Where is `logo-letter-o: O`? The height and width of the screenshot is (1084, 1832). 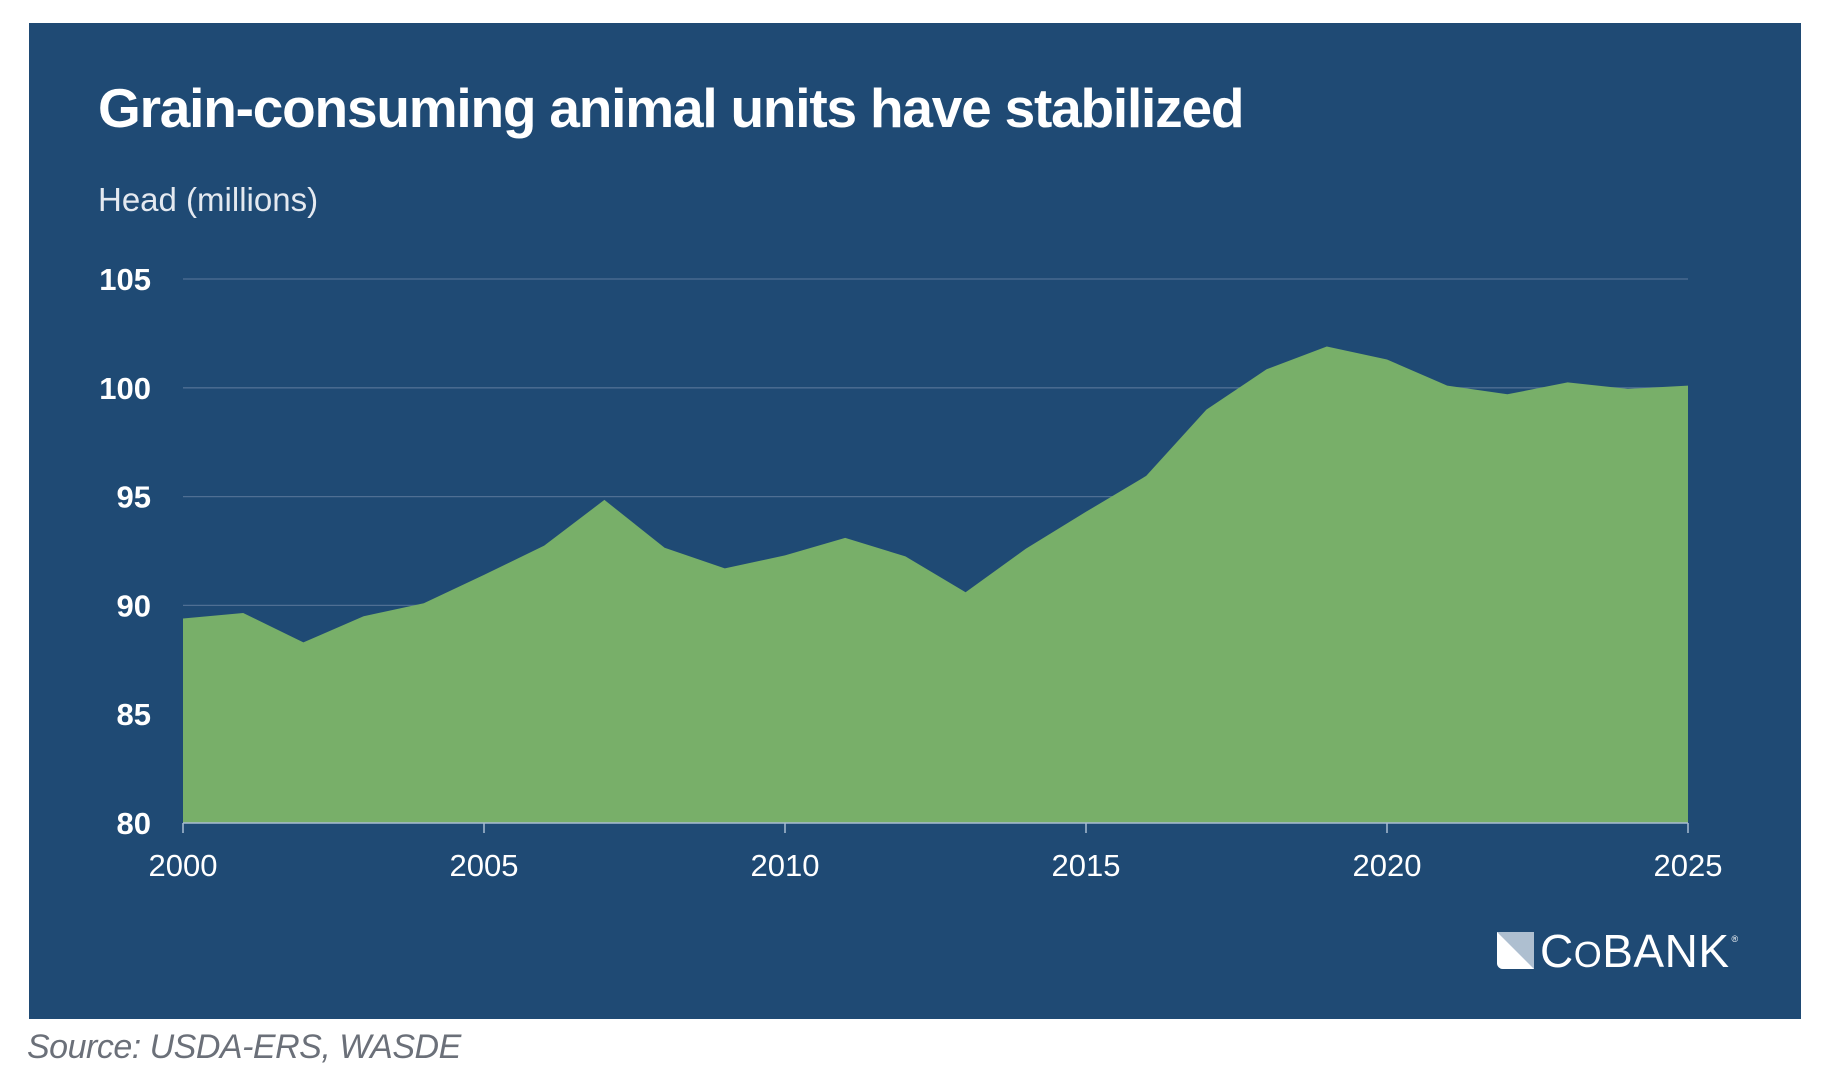
logo-letter-o: O is located at coordinates (1588, 954).